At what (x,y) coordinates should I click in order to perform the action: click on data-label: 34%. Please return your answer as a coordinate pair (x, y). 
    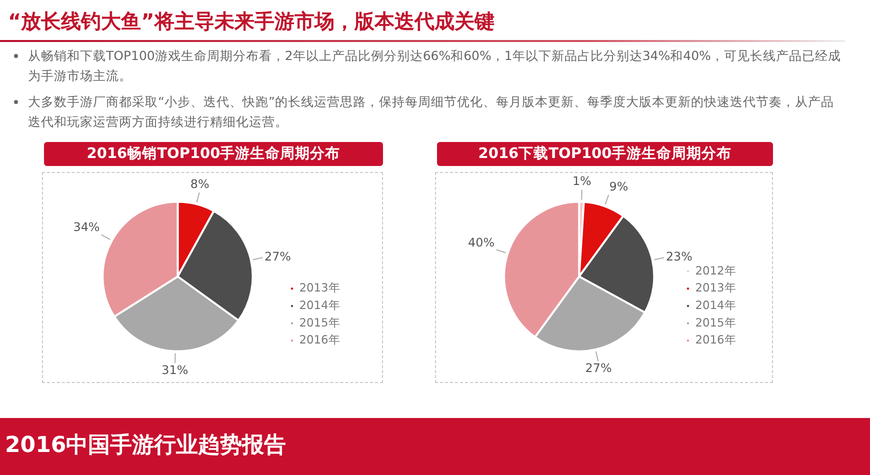
    Looking at the image, I should click on (86, 227).